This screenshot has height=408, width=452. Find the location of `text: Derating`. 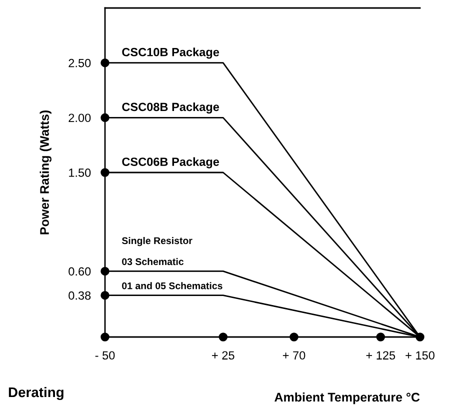

text: Derating is located at coordinates (36, 393).